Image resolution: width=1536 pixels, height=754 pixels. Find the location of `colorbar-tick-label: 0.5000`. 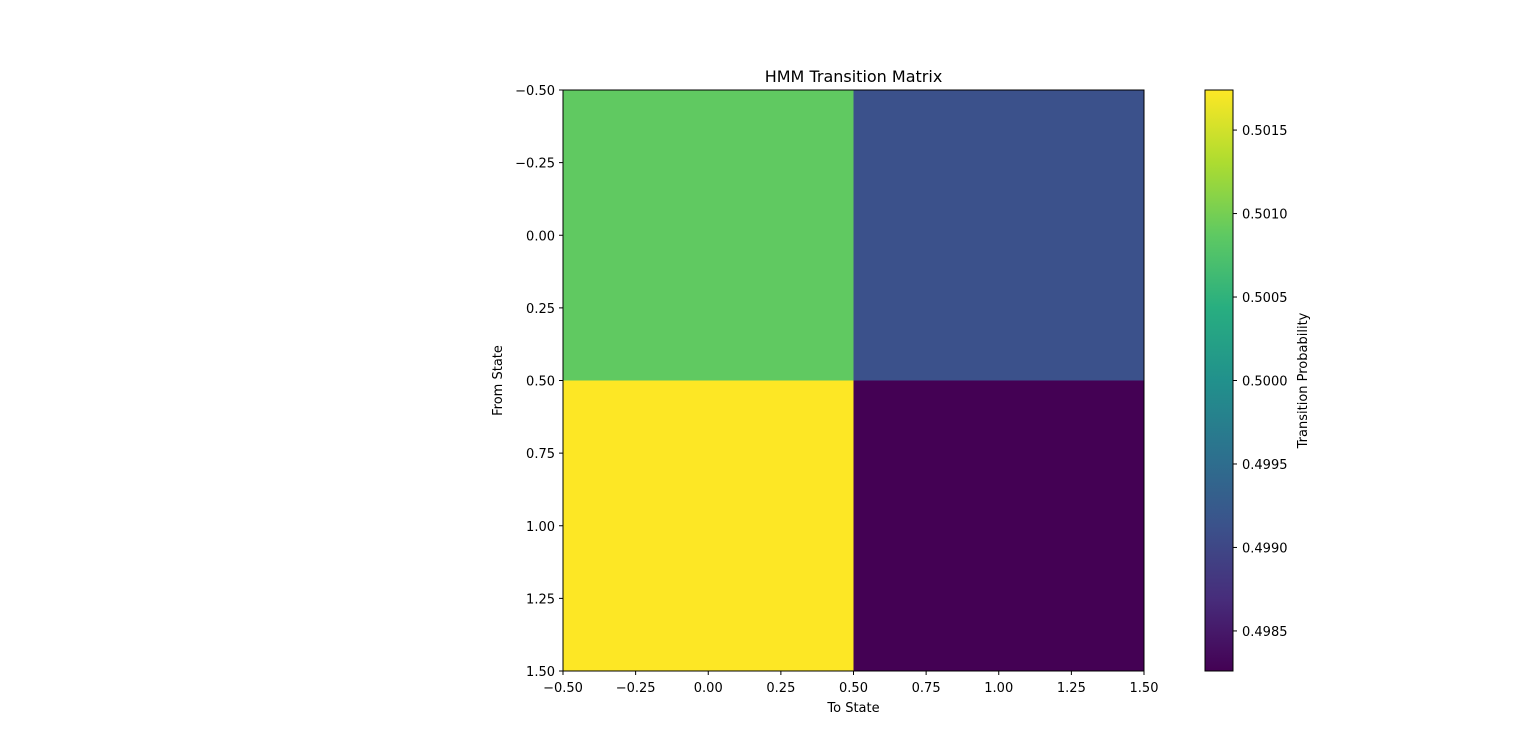

colorbar-tick-label: 0.5000 is located at coordinates (1265, 382).